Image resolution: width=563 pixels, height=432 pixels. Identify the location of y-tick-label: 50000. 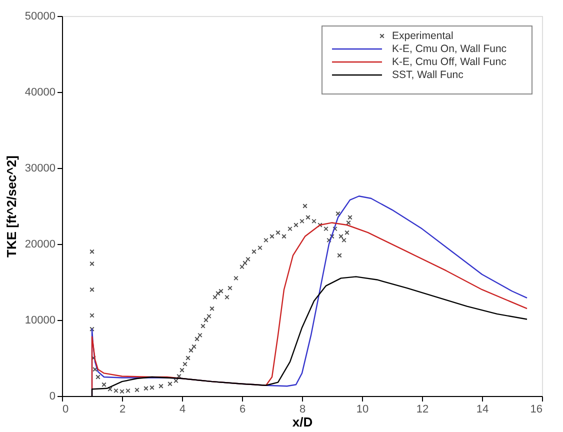
(40, 16).